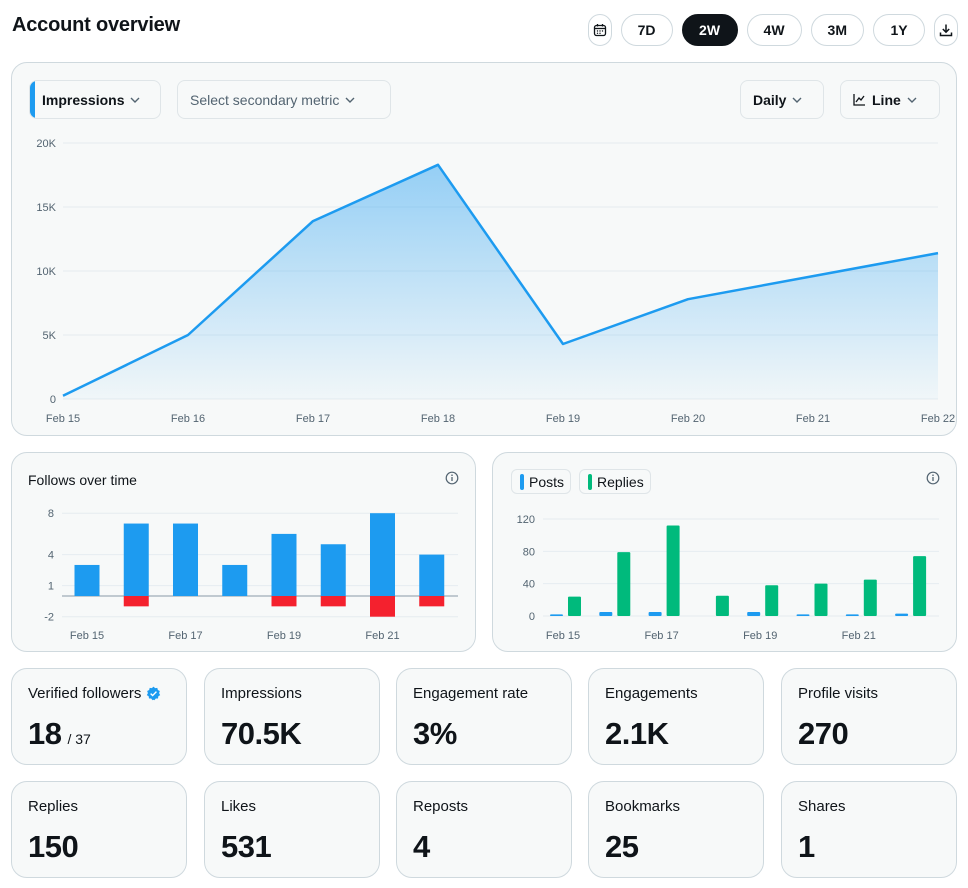  What do you see at coordinates (822, 806) in the screenshot?
I see `stat-label: Shares` at bounding box center [822, 806].